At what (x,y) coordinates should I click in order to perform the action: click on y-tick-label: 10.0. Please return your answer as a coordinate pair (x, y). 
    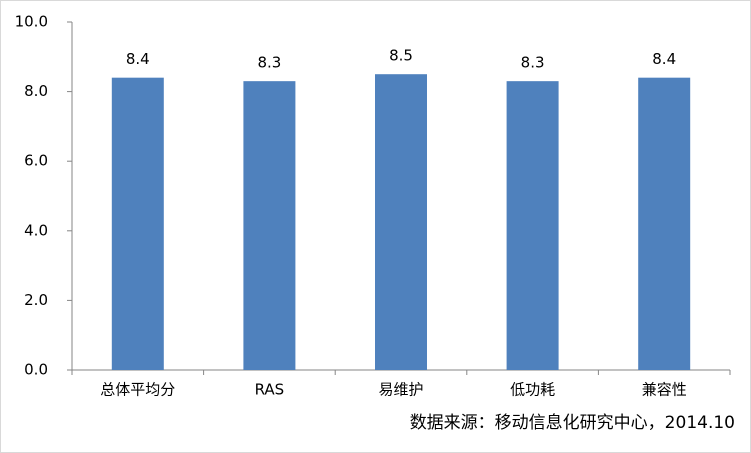
    Looking at the image, I should click on (31, 22).